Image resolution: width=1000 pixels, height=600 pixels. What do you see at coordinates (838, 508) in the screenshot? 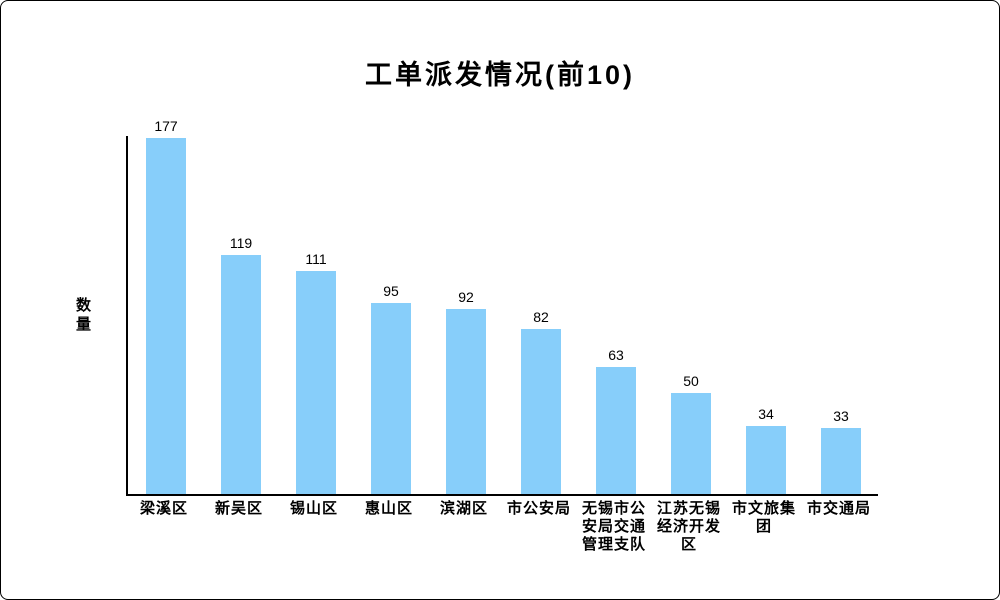
I see `x-axis-category-label: 市交通局` at bounding box center [838, 508].